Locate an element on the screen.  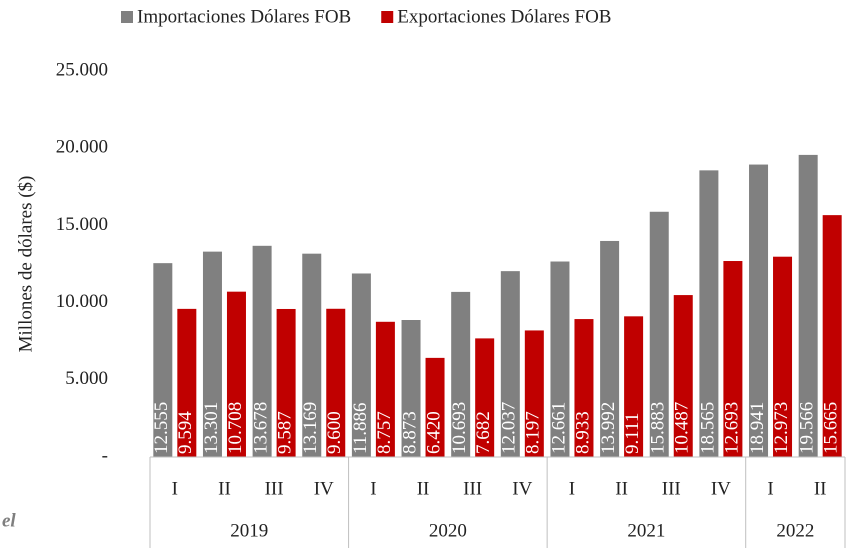
y-tick-label: - is located at coordinates (105, 455).